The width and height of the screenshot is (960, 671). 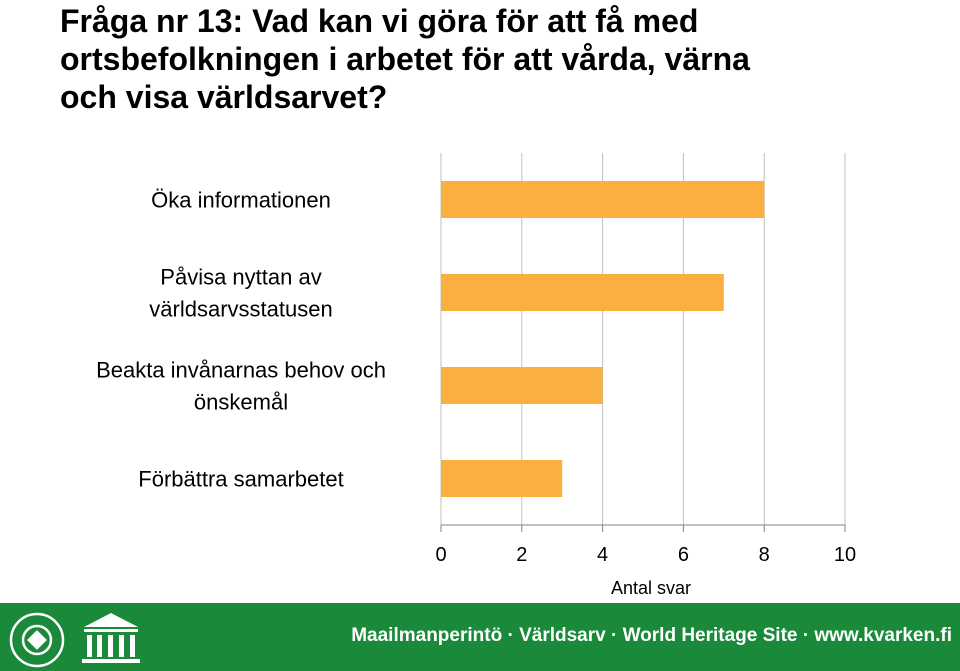 I want to click on x-tick-label-0: 0, so click(x=440, y=555).